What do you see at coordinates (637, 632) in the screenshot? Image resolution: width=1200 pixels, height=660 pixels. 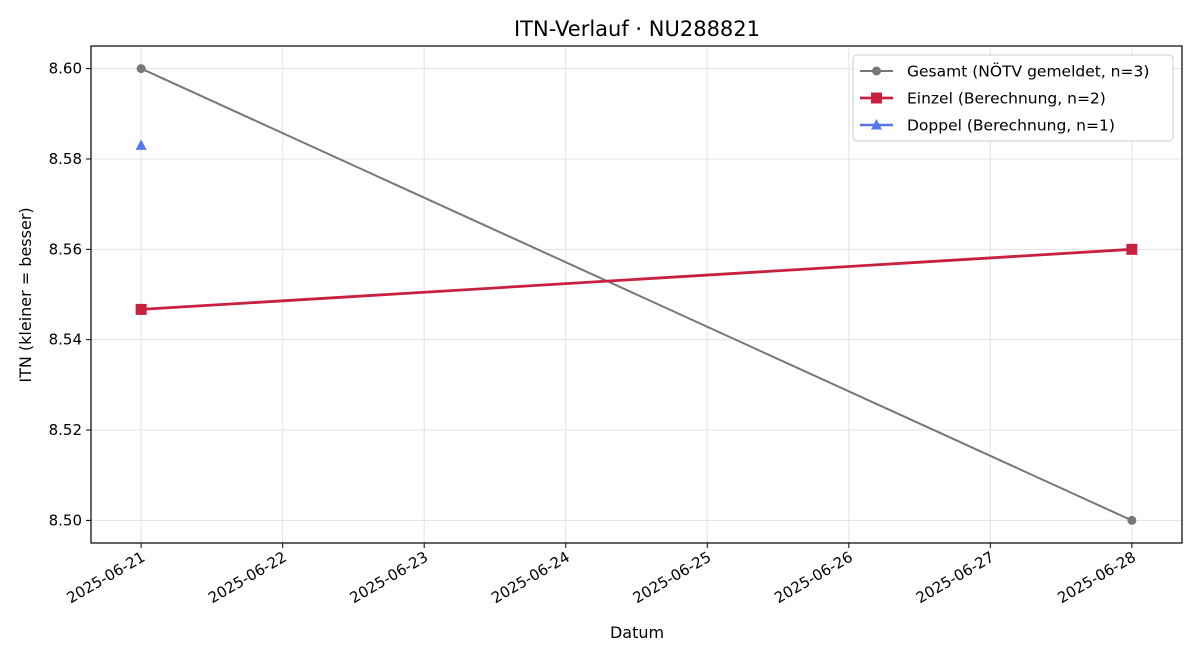 I see `x-axis-label: Datum` at bounding box center [637, 632].